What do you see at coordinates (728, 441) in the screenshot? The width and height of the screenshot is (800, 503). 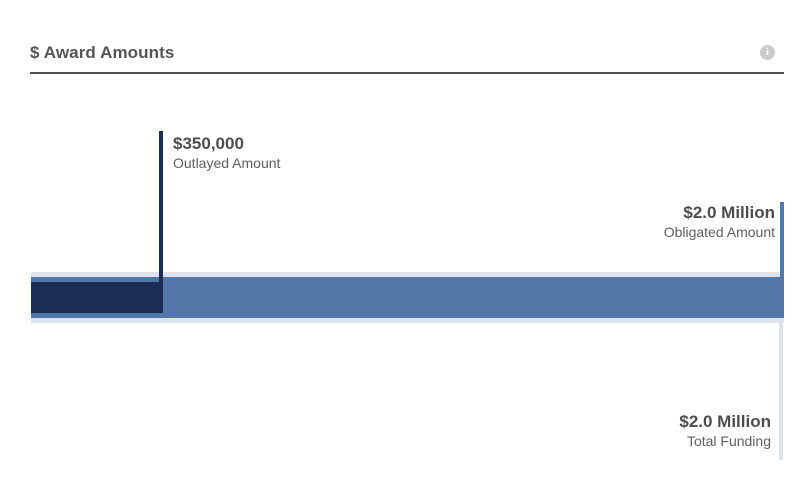 I see `total-funding-label: Total Funding` at bounding box center [728, 441].